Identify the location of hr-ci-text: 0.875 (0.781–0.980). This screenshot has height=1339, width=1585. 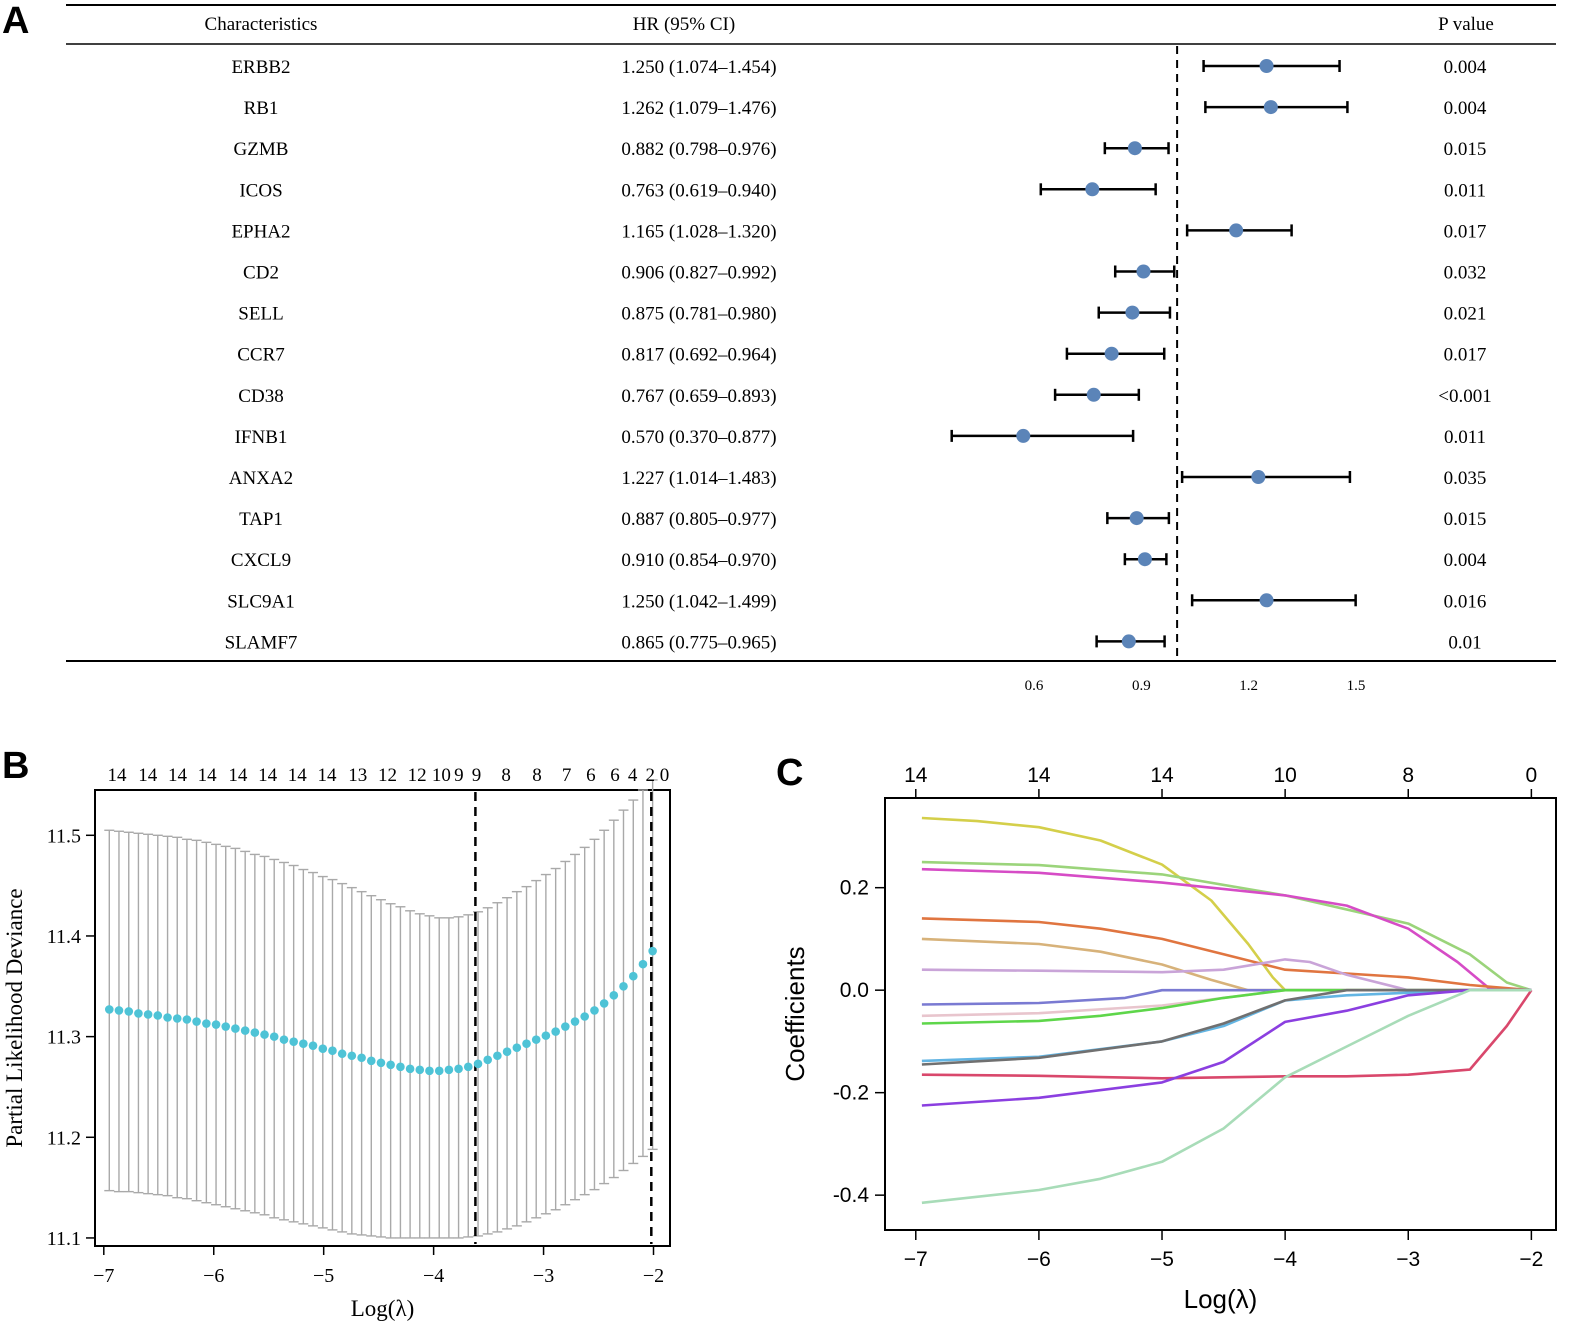
(698, 314).